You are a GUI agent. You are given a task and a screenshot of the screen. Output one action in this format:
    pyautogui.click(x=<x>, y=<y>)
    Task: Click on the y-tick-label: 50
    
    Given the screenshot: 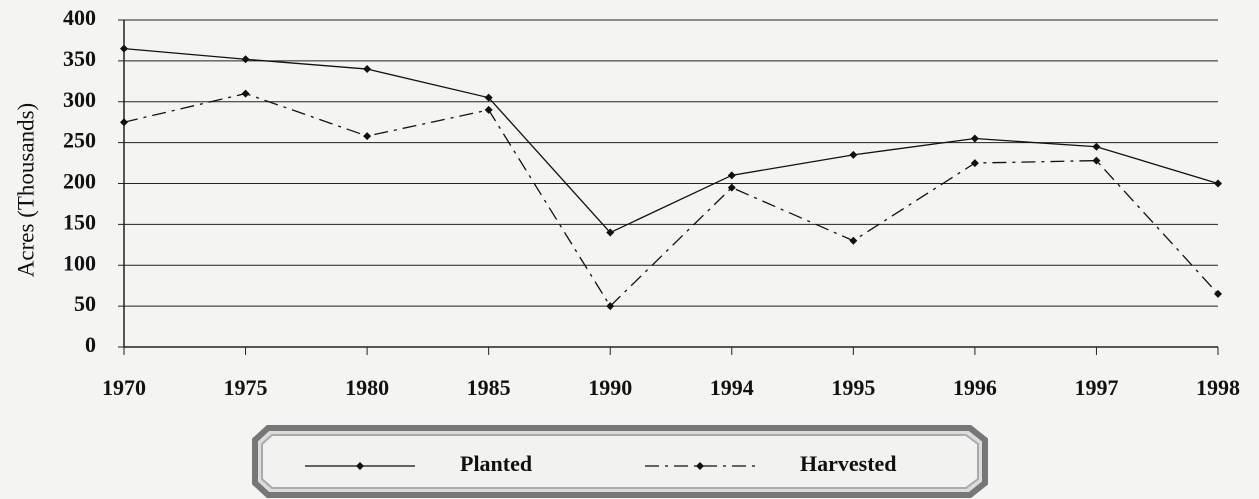 What is the action you would take?
    pyautogui.click(x=85, y=303)
    